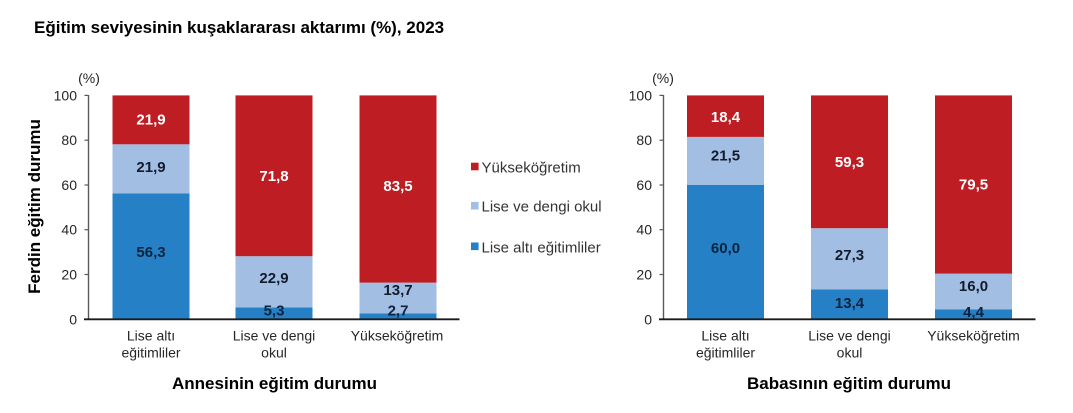 The height and width of the screenshot is (413, 1073). What do you see at coordinates (726, 117) in the screenshot?
I see `svg-text: 18,4` at bounding box center [726, 117].